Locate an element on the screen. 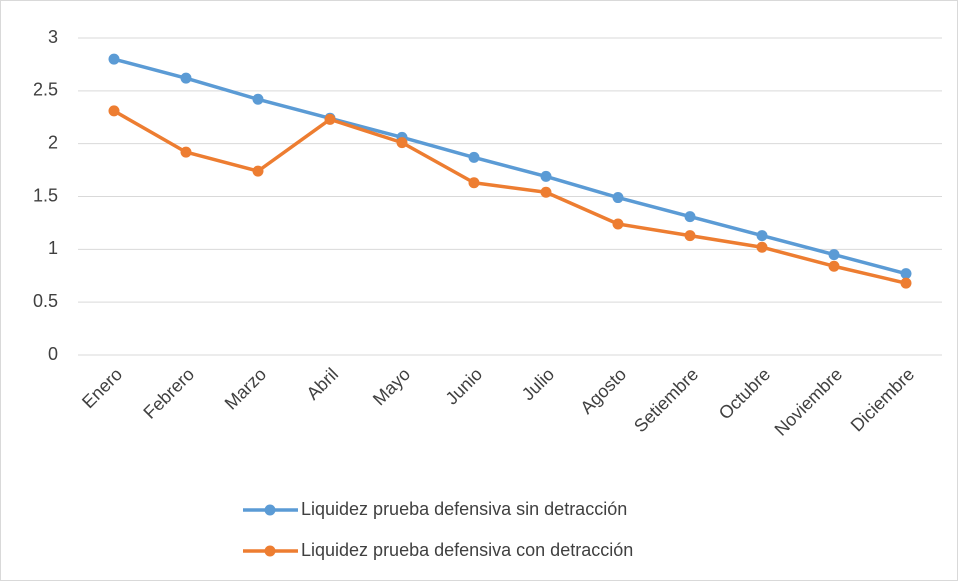 This screenshot has height=581, width=958. y-tick-label: 1 is located at coordinates (53, 248).